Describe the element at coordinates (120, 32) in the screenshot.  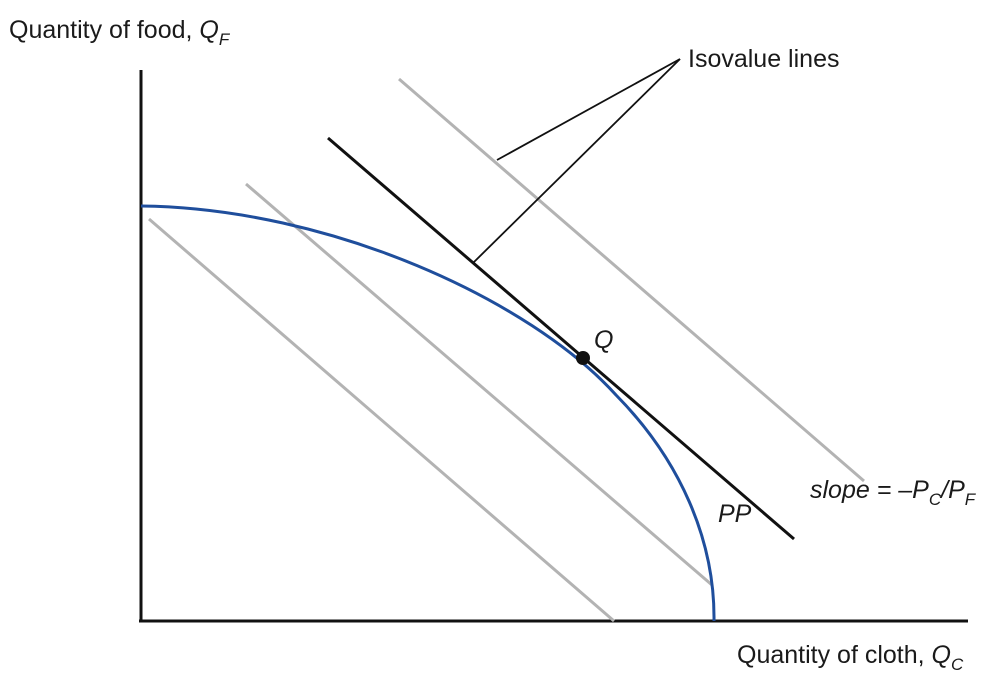
I see `y-axis-label: Quantity of food, QF` at that location.